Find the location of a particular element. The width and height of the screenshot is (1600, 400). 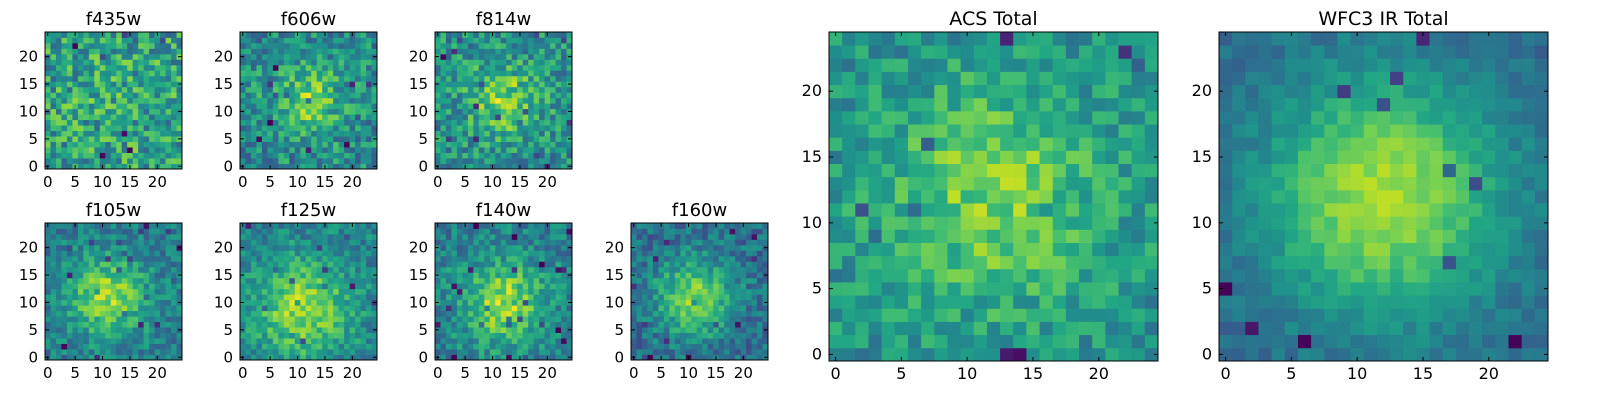

x-tick-label: 0 is located at coordinates (243, 182).